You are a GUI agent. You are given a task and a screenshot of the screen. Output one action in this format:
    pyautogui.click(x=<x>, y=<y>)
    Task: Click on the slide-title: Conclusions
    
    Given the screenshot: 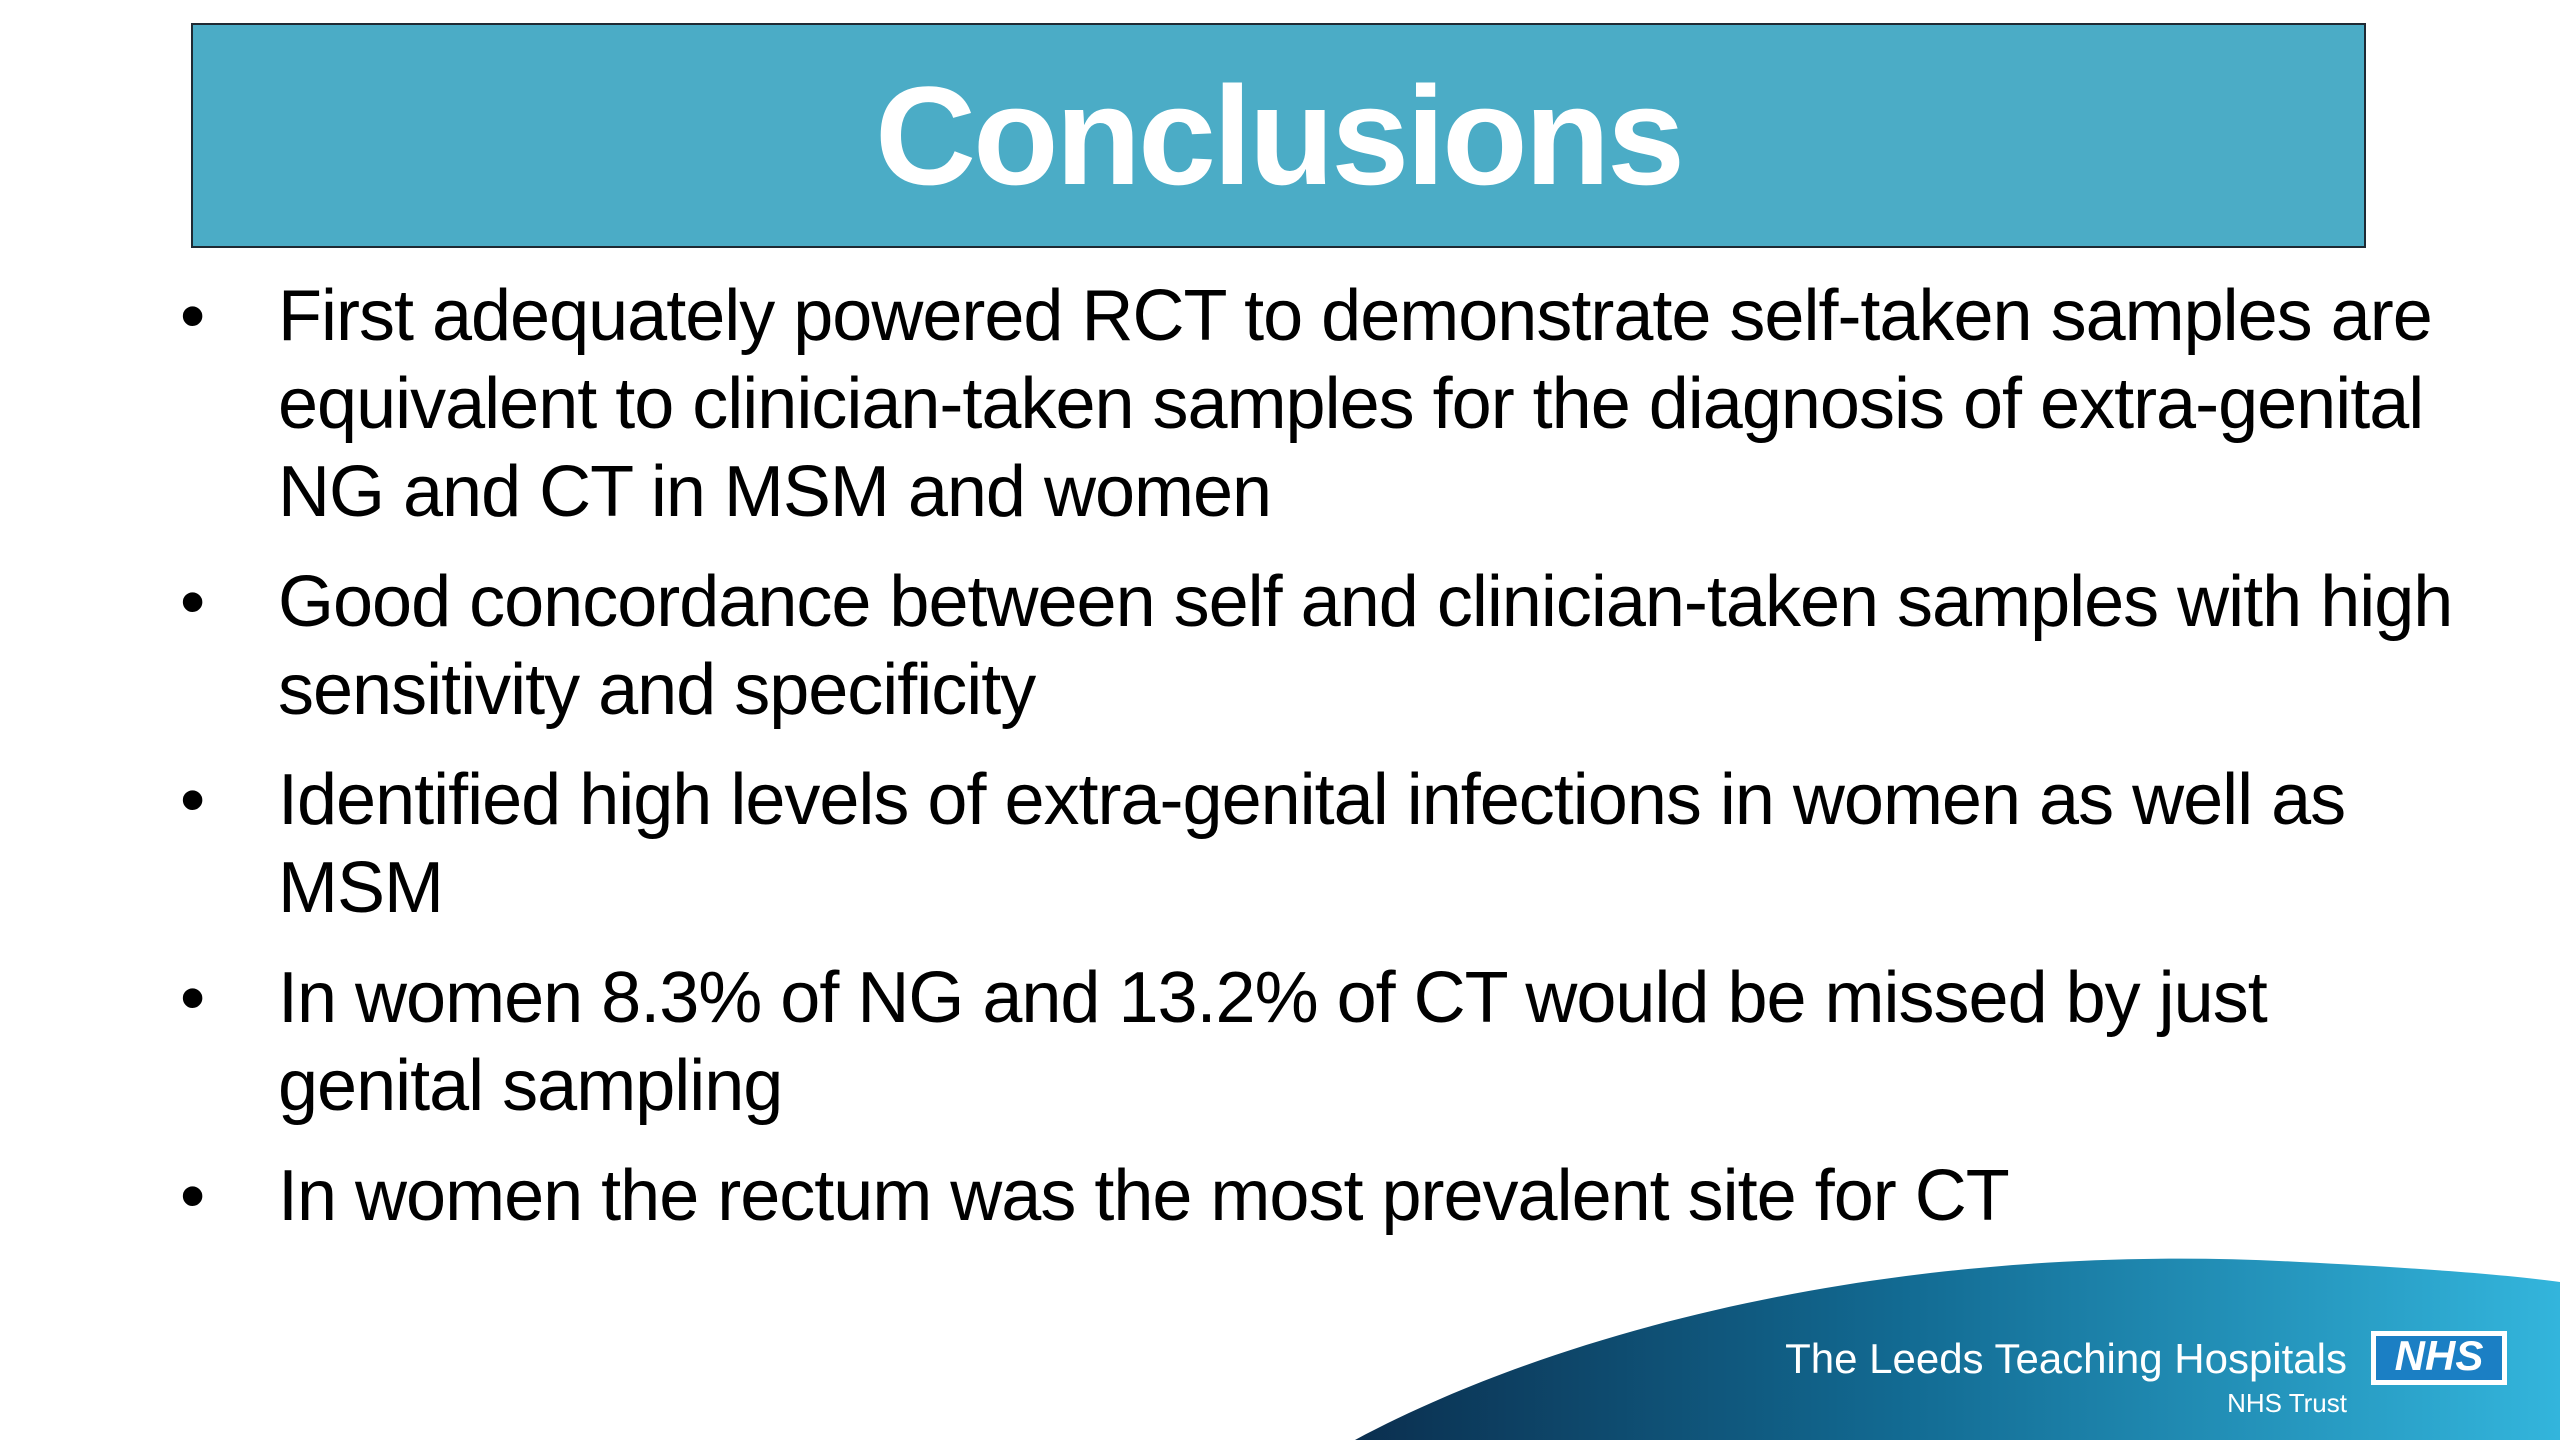 What is the action you would take?
    pyautogui.click(x=1279, y=135)
    